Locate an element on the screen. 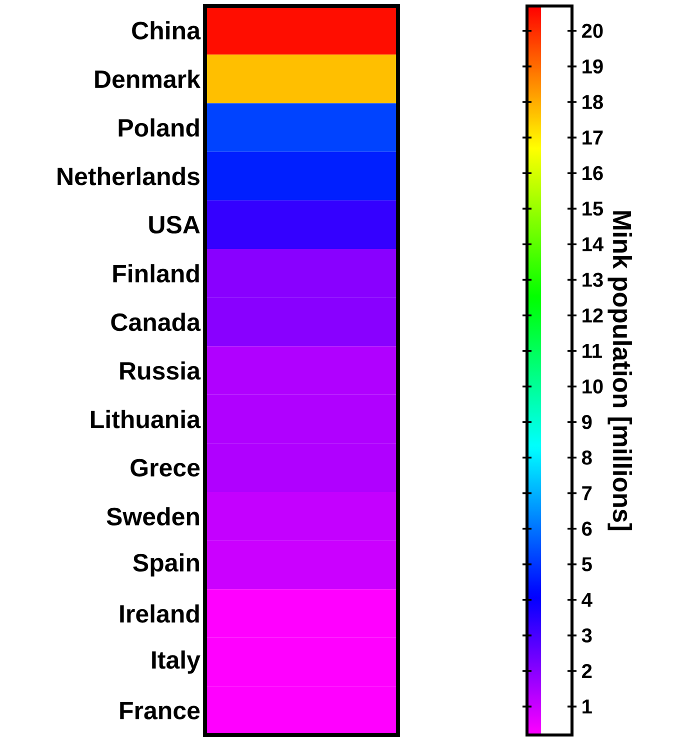 This screenshot has width=685, height=741. color-bar-label: 16 is located at coordinates (592, 173).